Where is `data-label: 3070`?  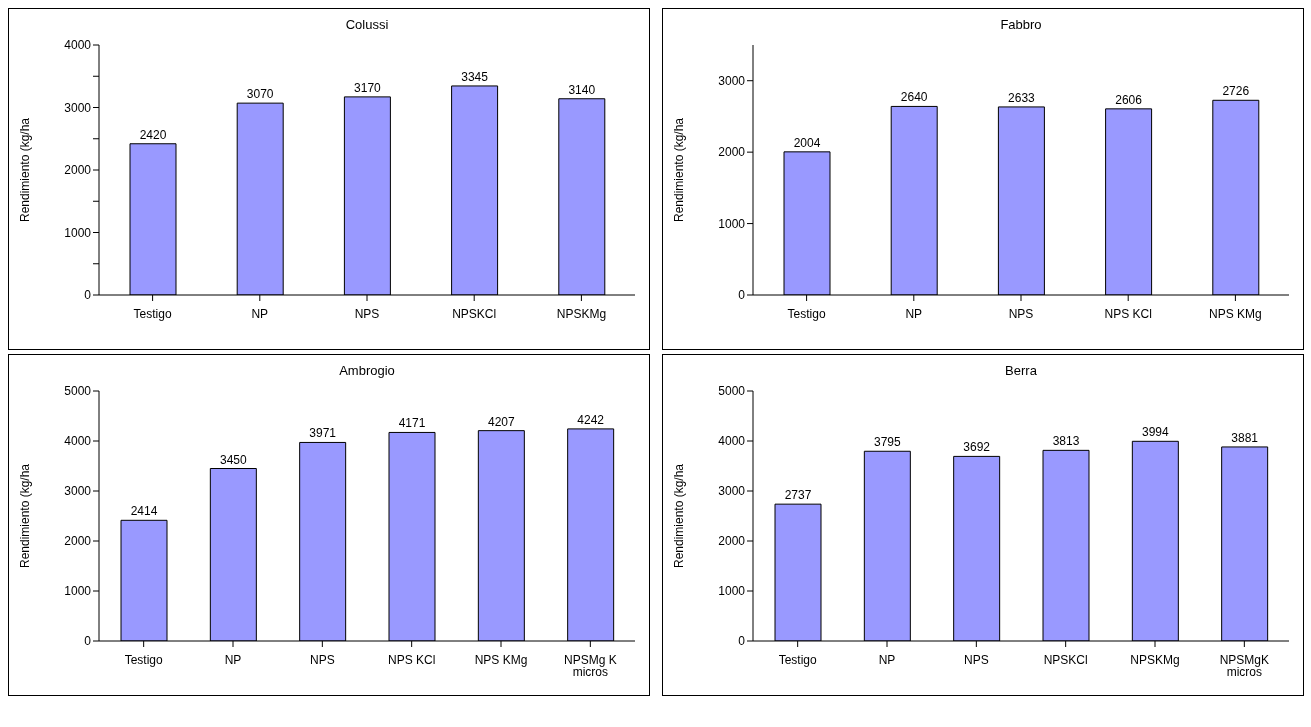
data-label: 3070 is located at coordinates (260, 94).